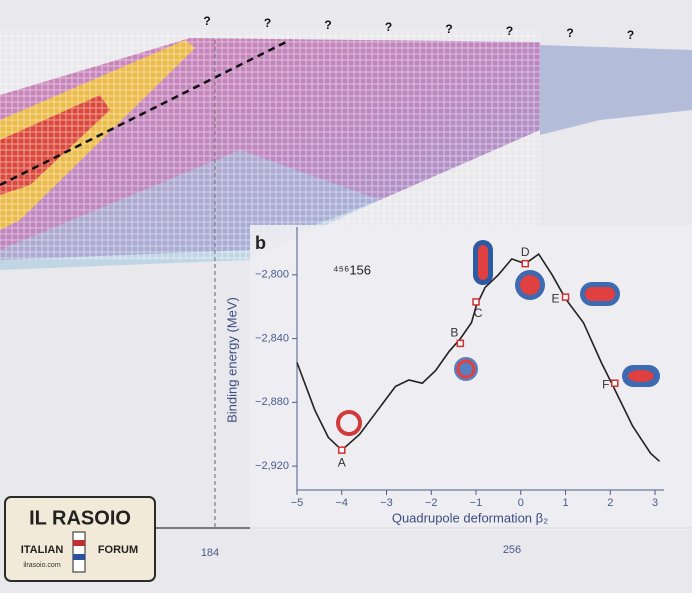 The image size is (692, 593). Describe the element at coordinates (341, 503) in the screenshot. I see `x-tick-label: −4` at that location.